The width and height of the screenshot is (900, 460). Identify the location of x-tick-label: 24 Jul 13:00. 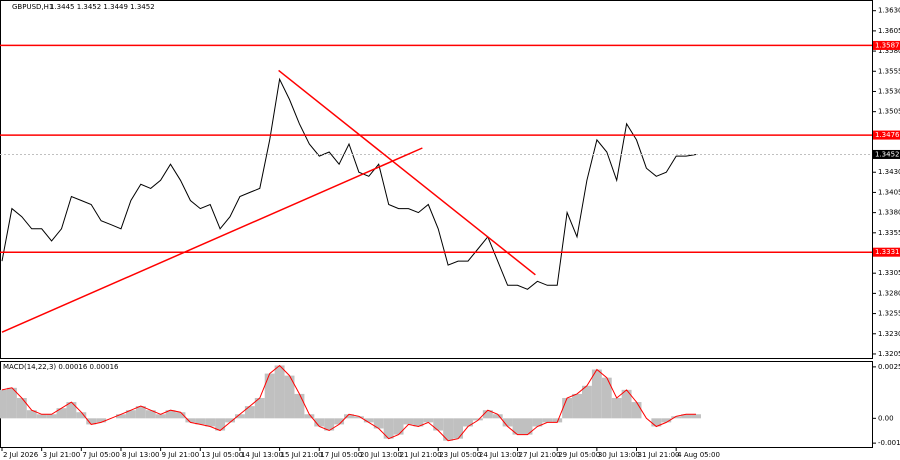
(500, 455).